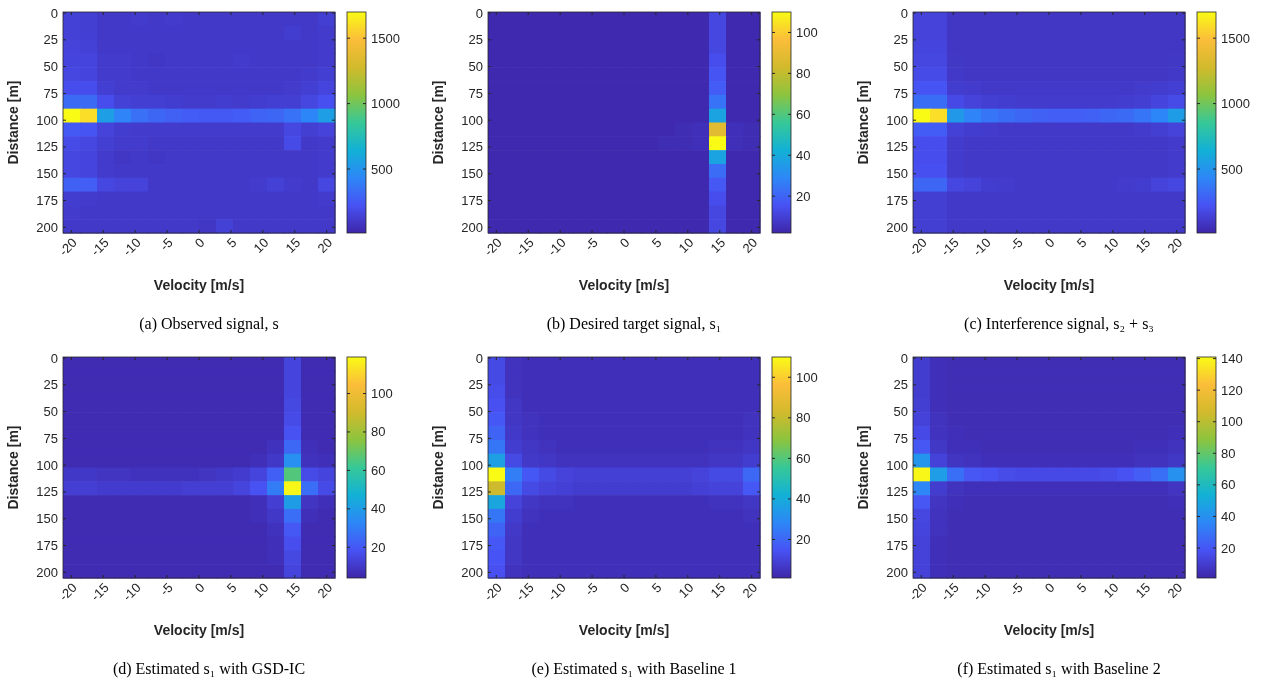  I want to click on text: (d) Estimated s₁ with GSD-IC, so click(209, 669).